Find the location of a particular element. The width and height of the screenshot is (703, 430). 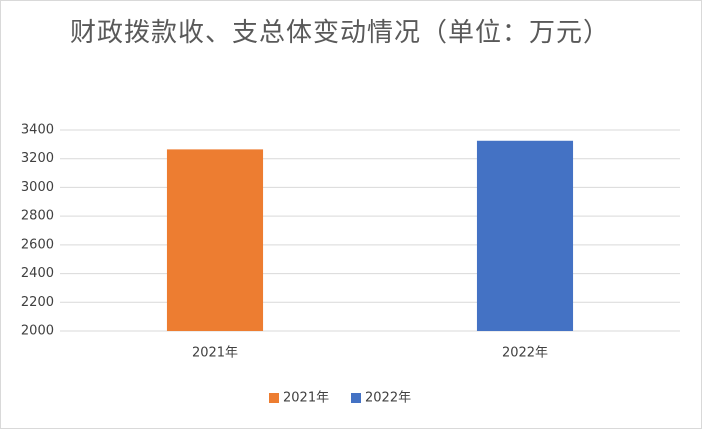

y-tick-label: 2000 is located at coordinates (37, 331).